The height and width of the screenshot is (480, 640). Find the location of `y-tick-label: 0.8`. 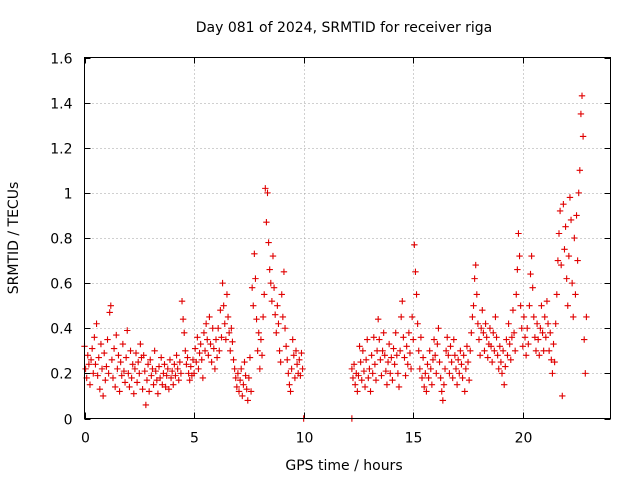

y-tick-label: 0.8 is located at coordinates (61, 240).